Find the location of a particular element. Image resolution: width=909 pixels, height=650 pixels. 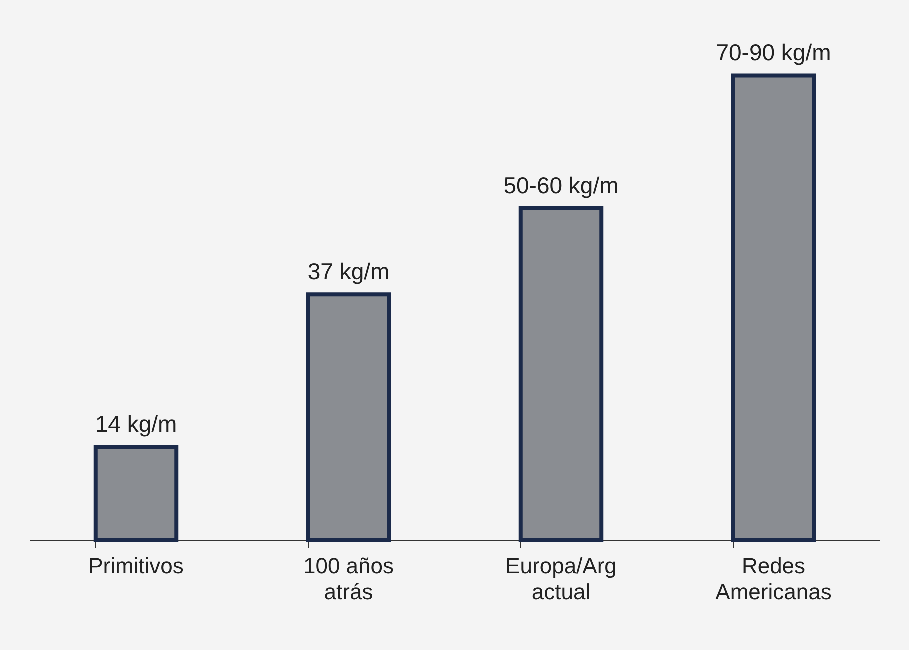

data-label: 14 kg/m is located at coordinates (136, 424).